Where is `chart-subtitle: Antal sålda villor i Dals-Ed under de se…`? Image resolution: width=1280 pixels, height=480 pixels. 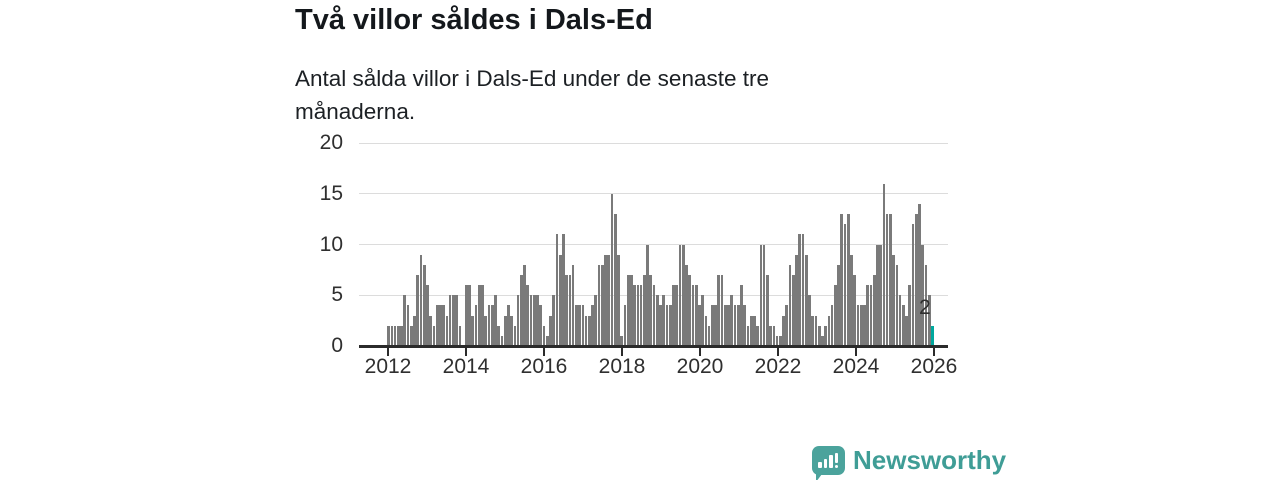
chart-subtitle: Antal sålda villor i Dals-Ed under de se… is located at coordinates (532, 95).